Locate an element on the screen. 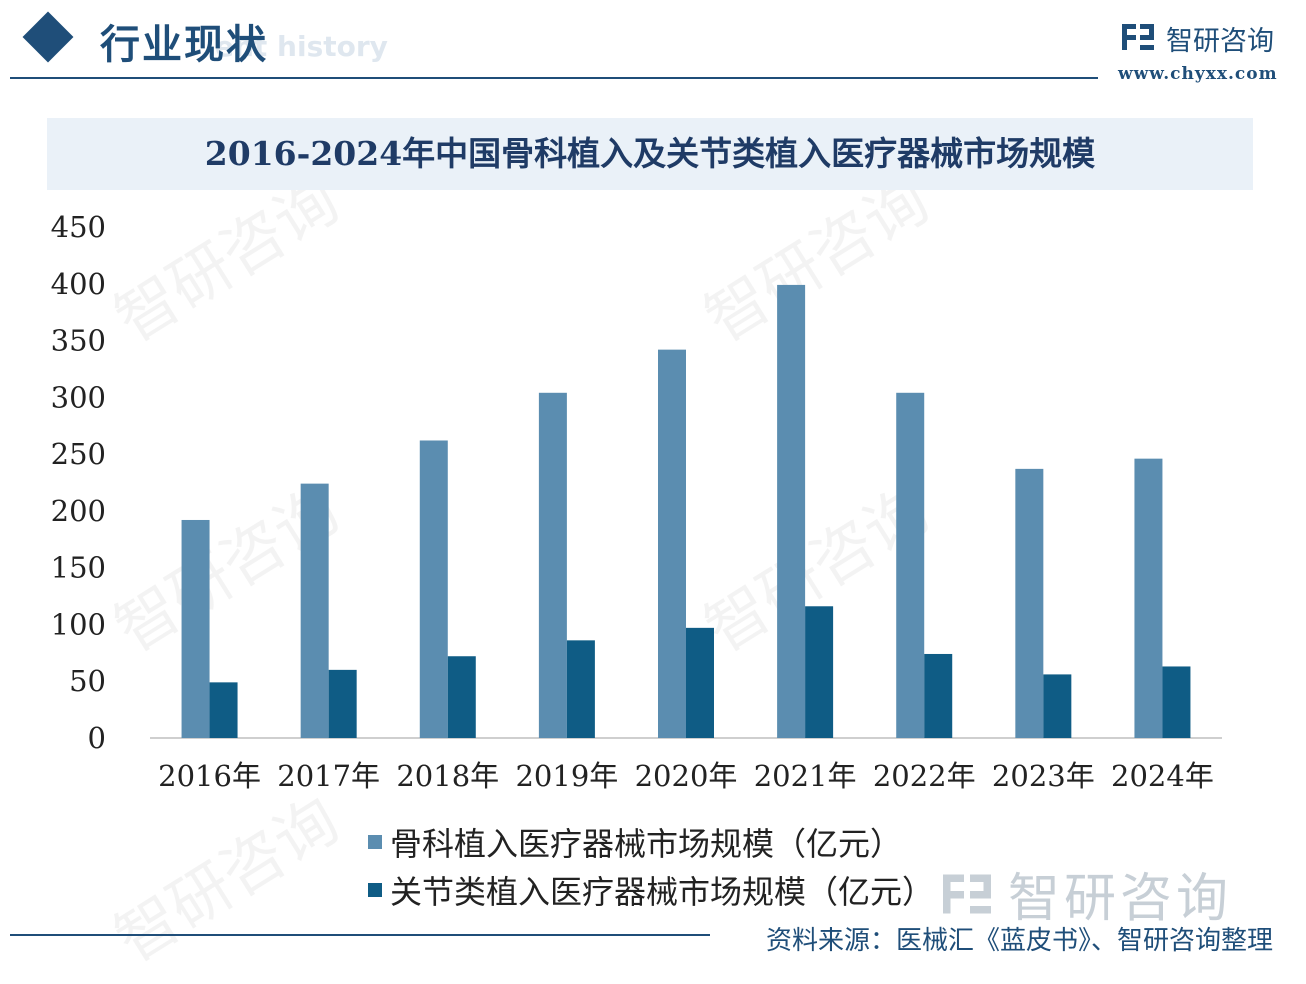 This screenshot has height=984, width=1306. x-tick-label: 2020年 is located at coordinates (686, 776).